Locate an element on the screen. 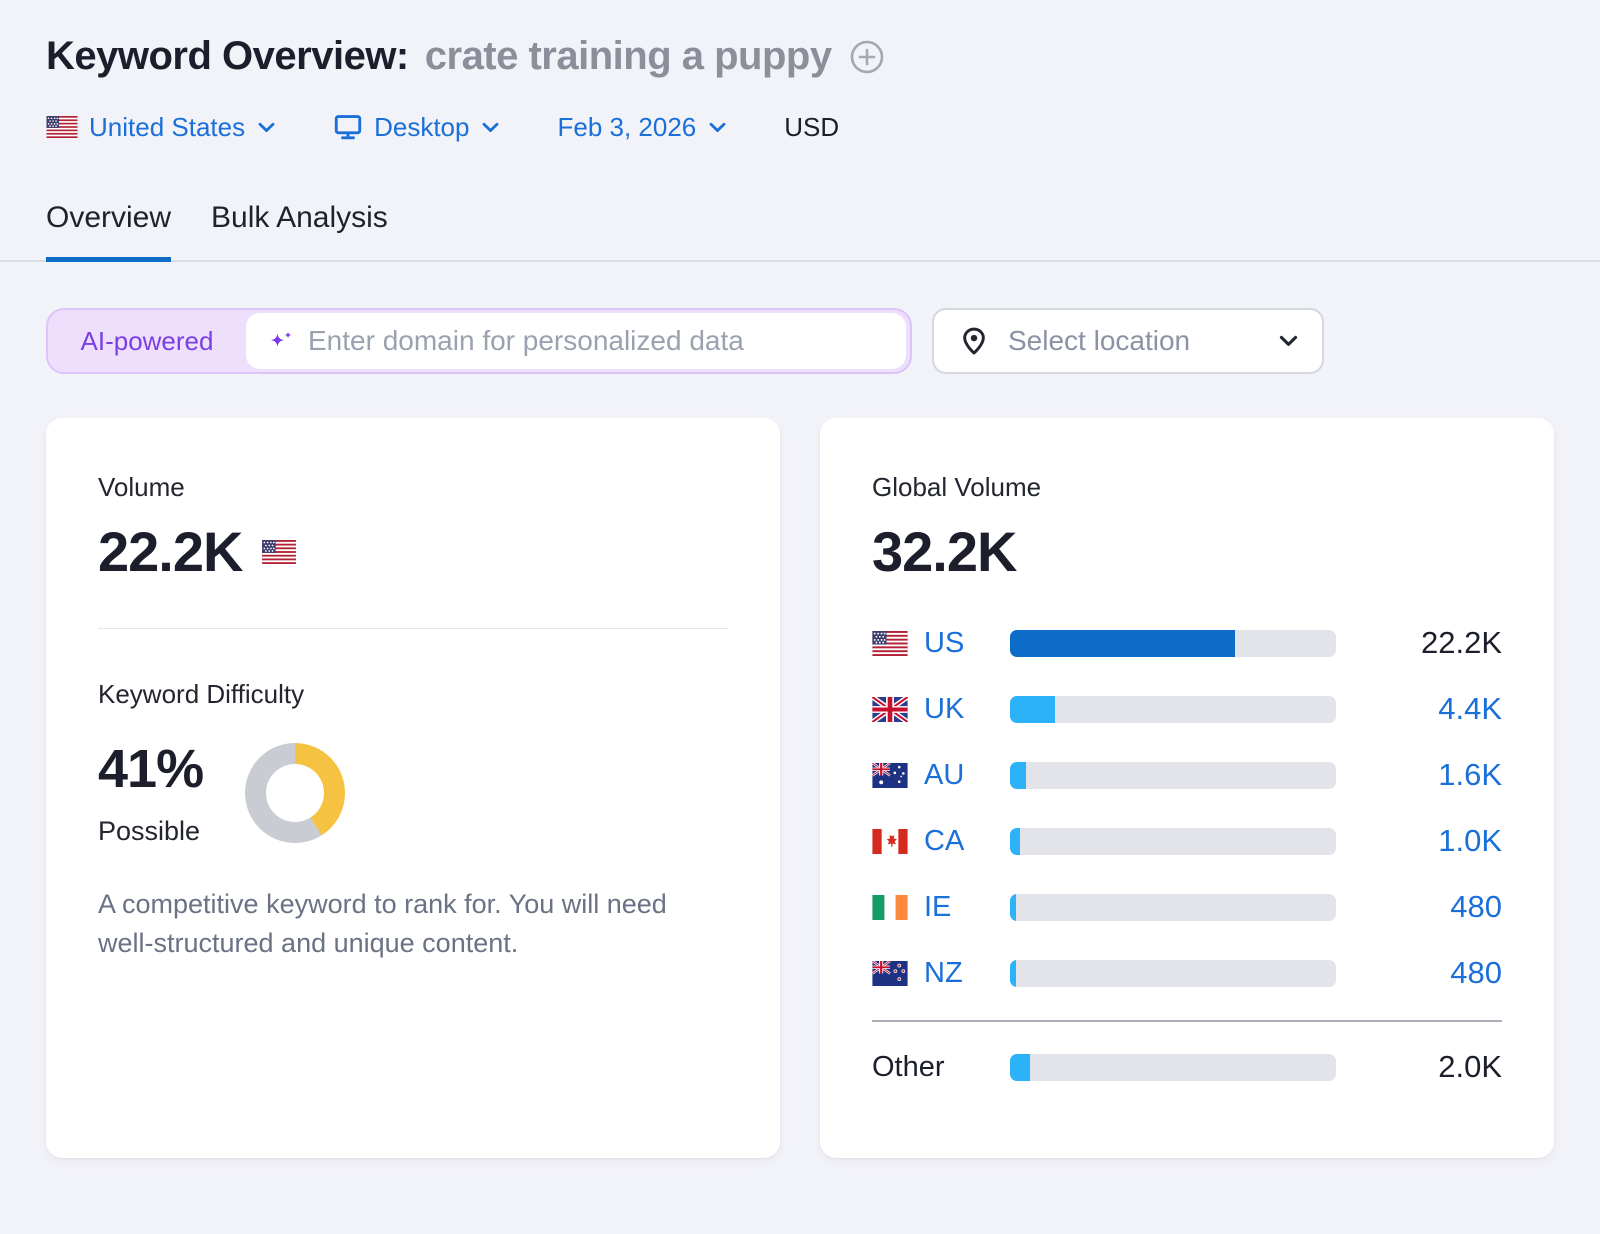 The height and width of the screenshot is (1234, 1600). card-divider is located at coordinates (413, 628).